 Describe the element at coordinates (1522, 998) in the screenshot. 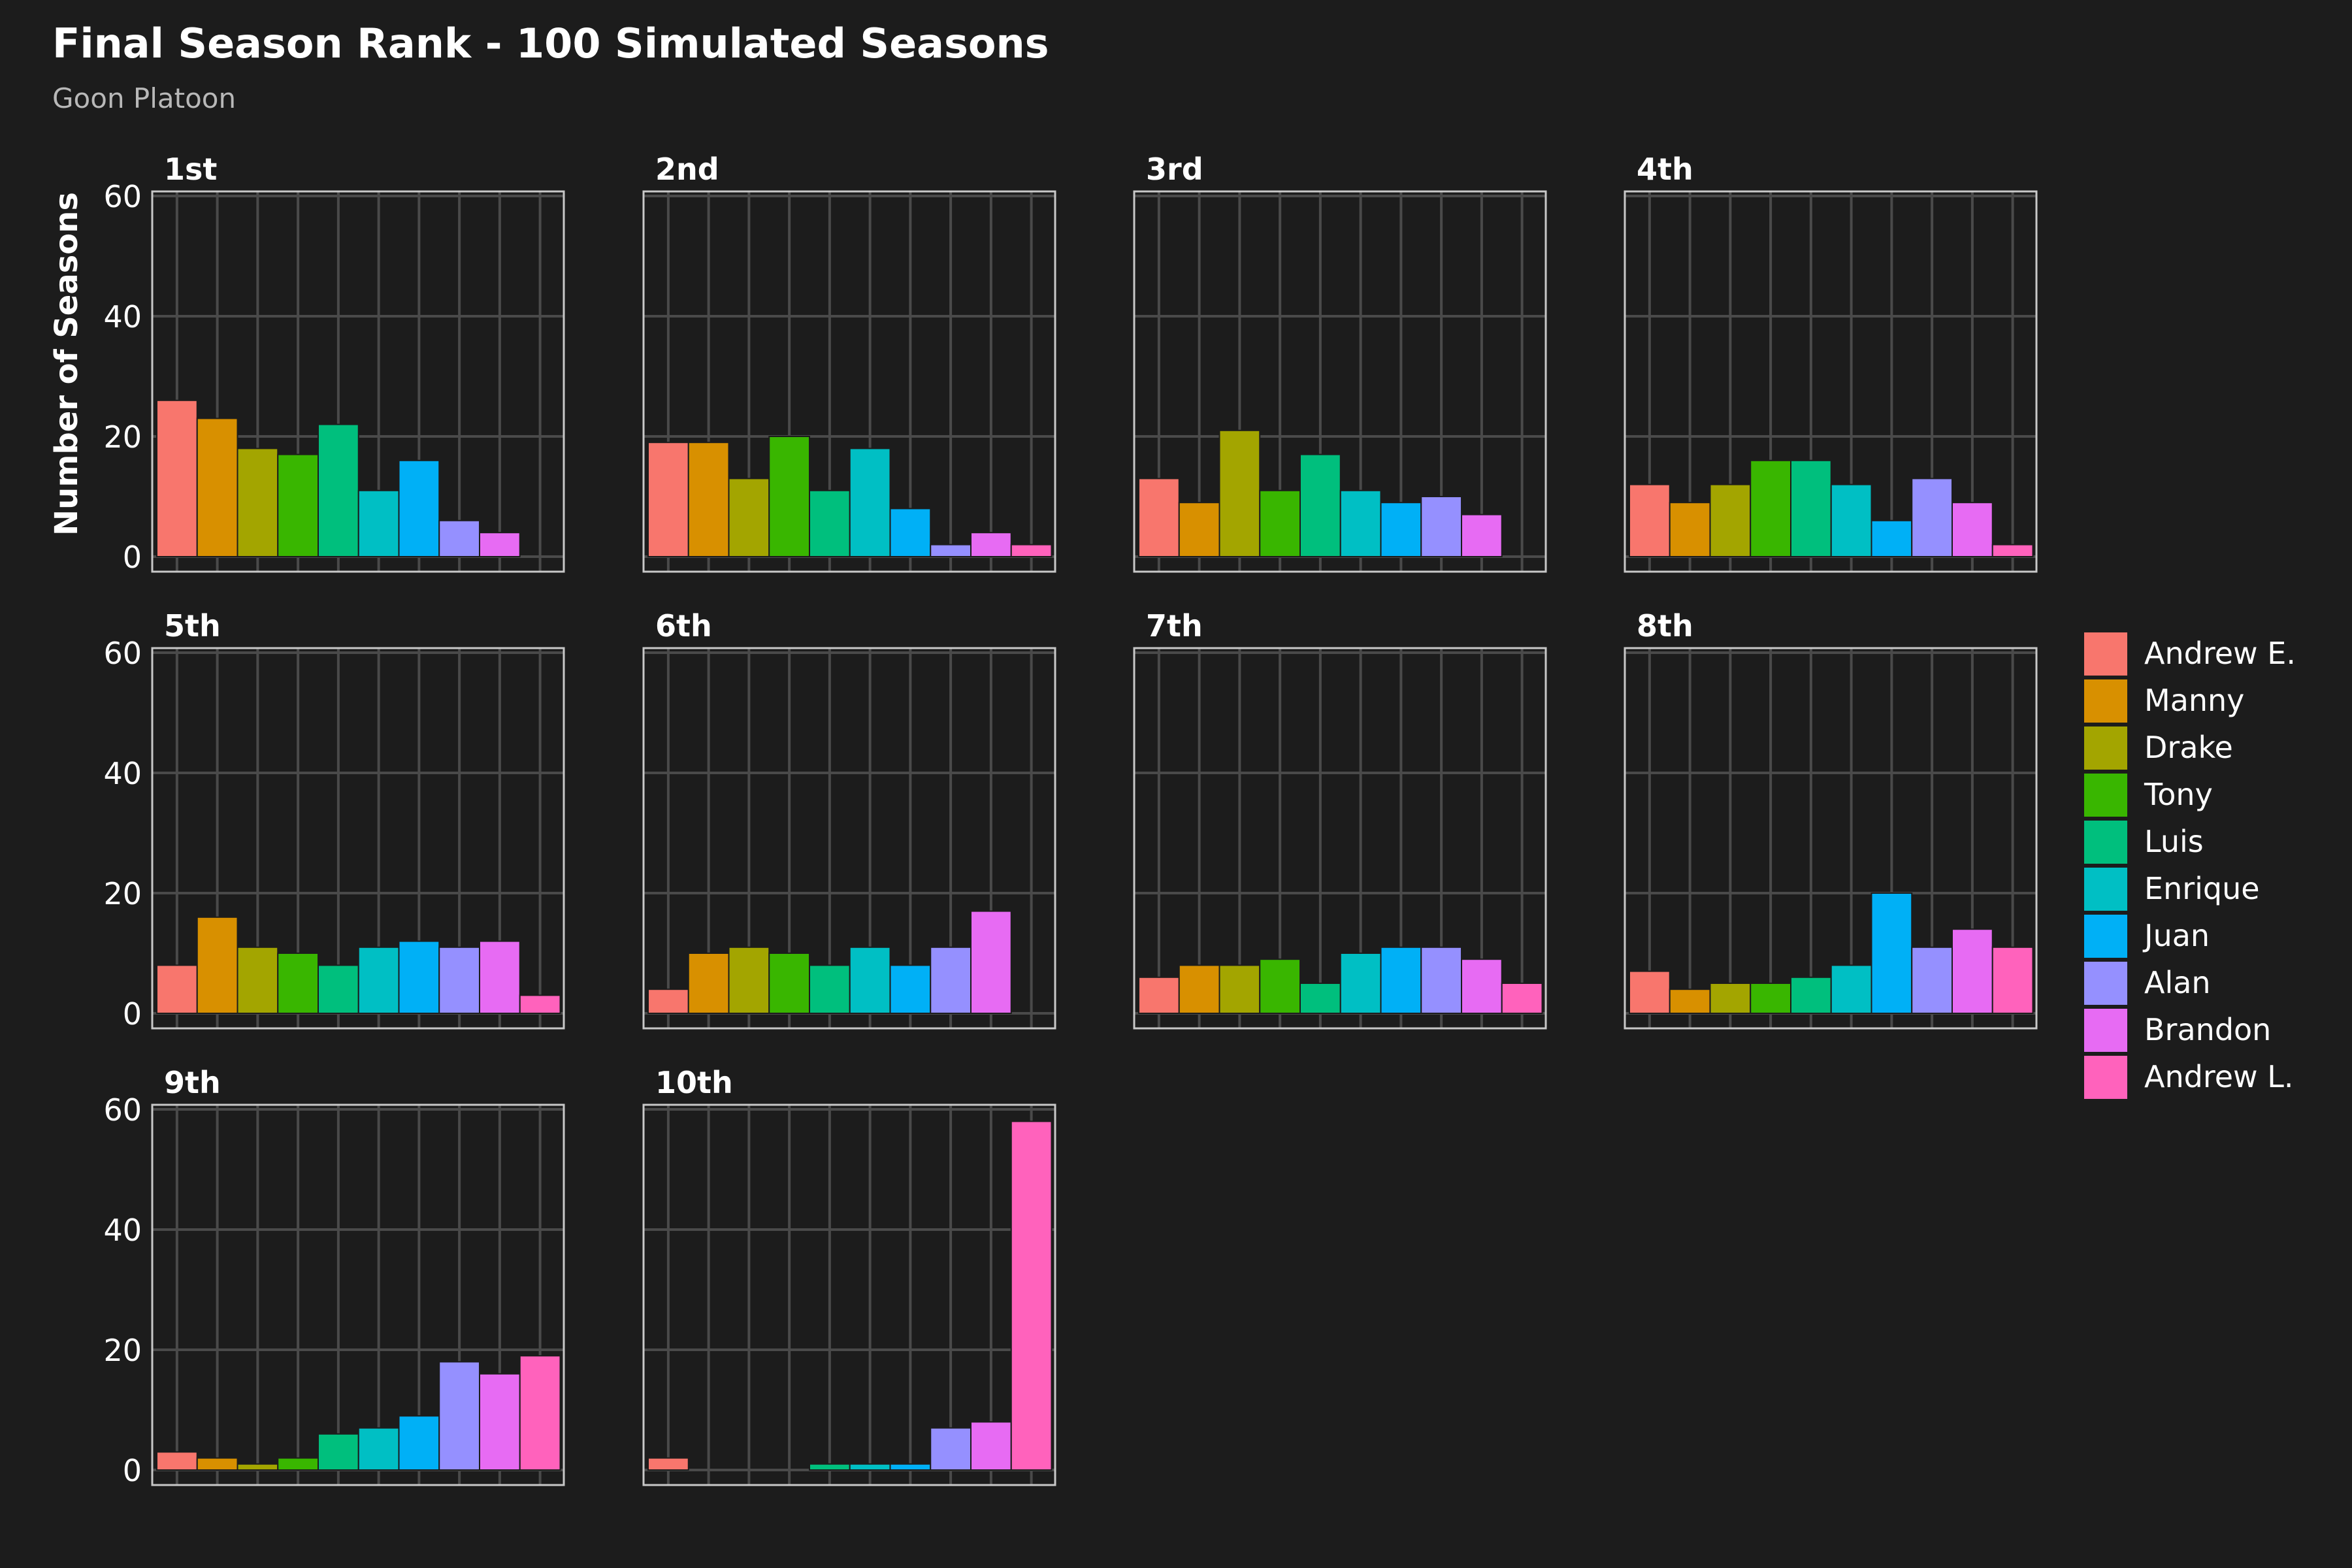

I see `bar-7th-andrewl` at that location.